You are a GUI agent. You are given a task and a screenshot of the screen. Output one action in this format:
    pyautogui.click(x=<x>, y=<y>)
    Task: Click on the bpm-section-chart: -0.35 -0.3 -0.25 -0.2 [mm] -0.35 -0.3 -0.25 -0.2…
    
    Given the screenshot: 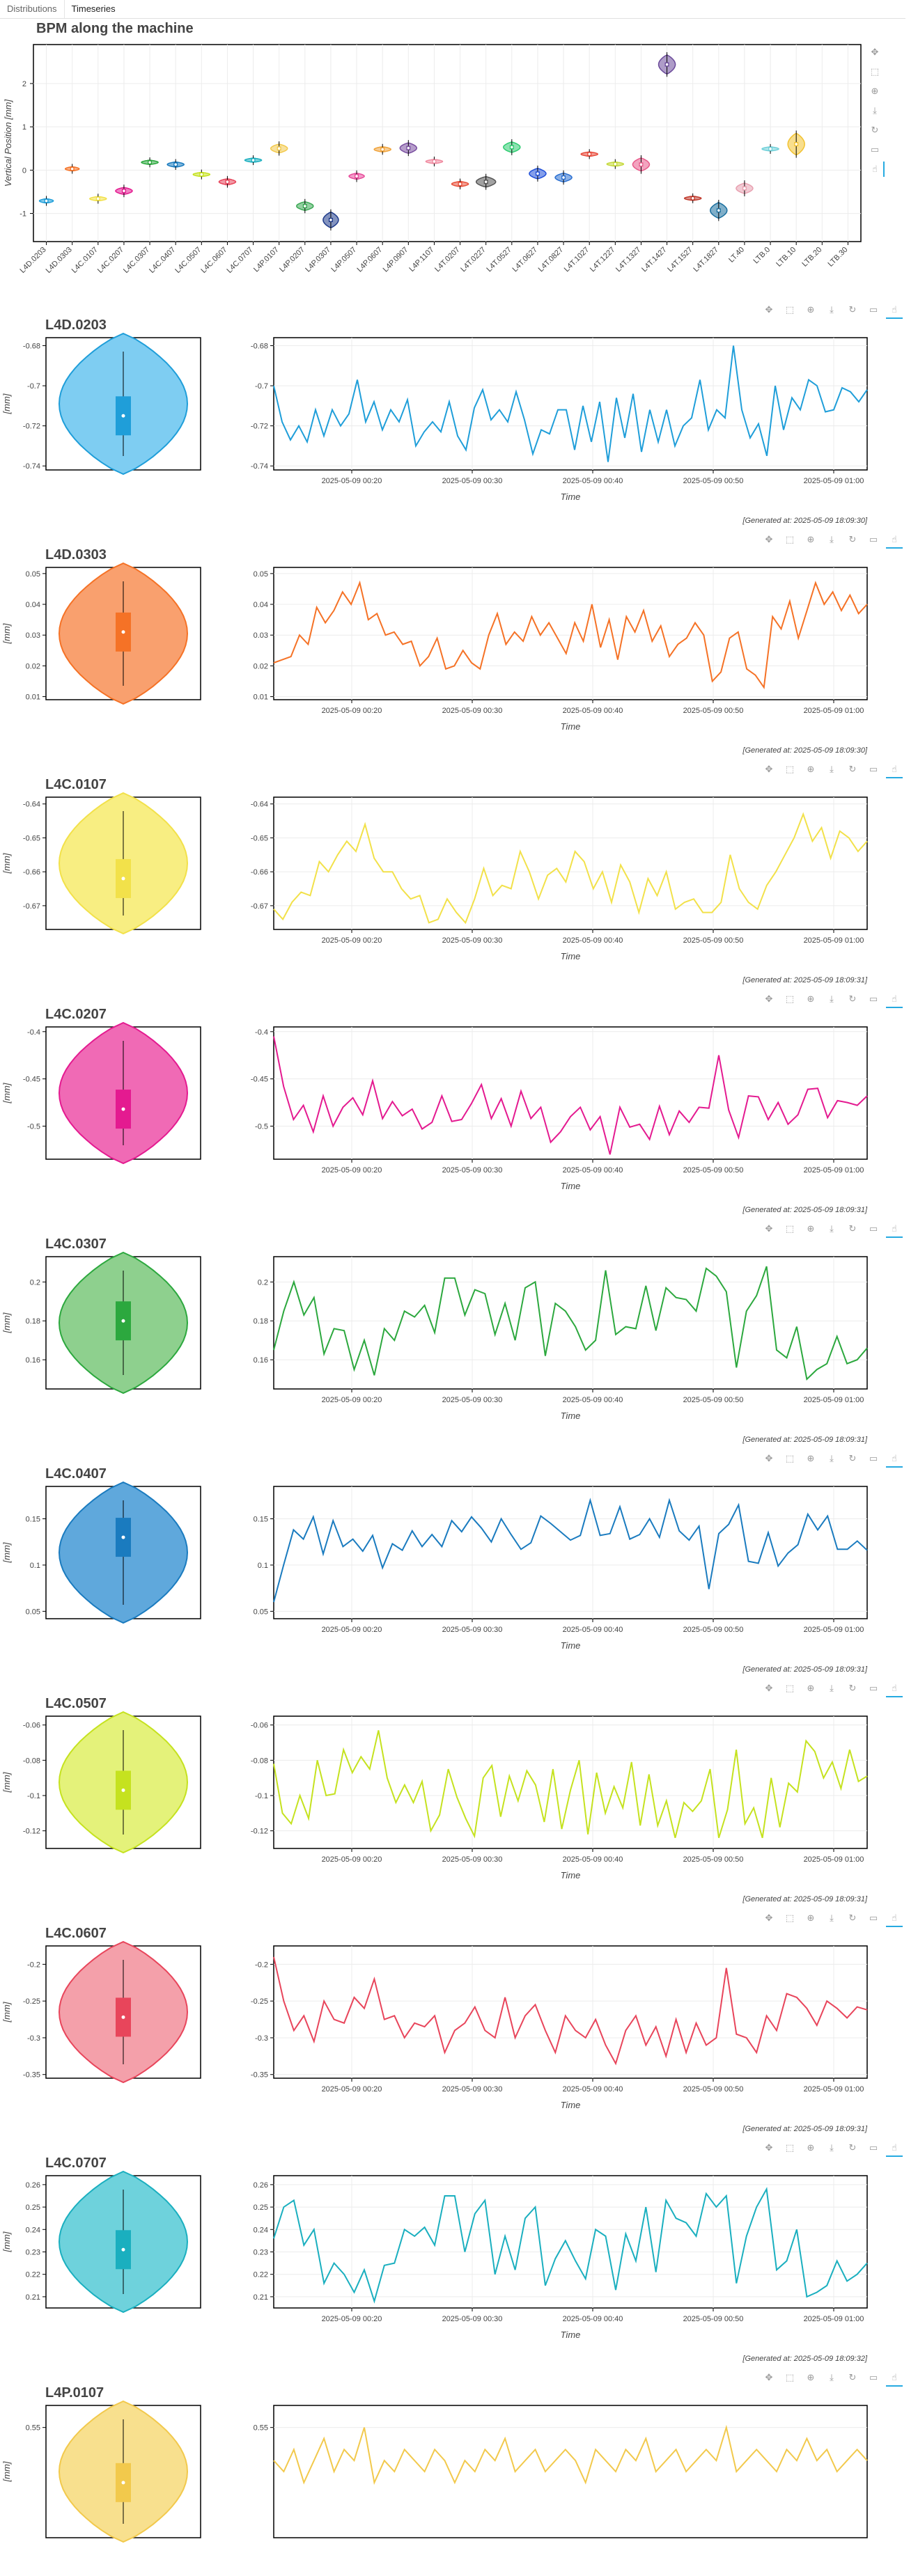 What is the action you would take?
    pyautogui.click(x=434, y=2028)
    